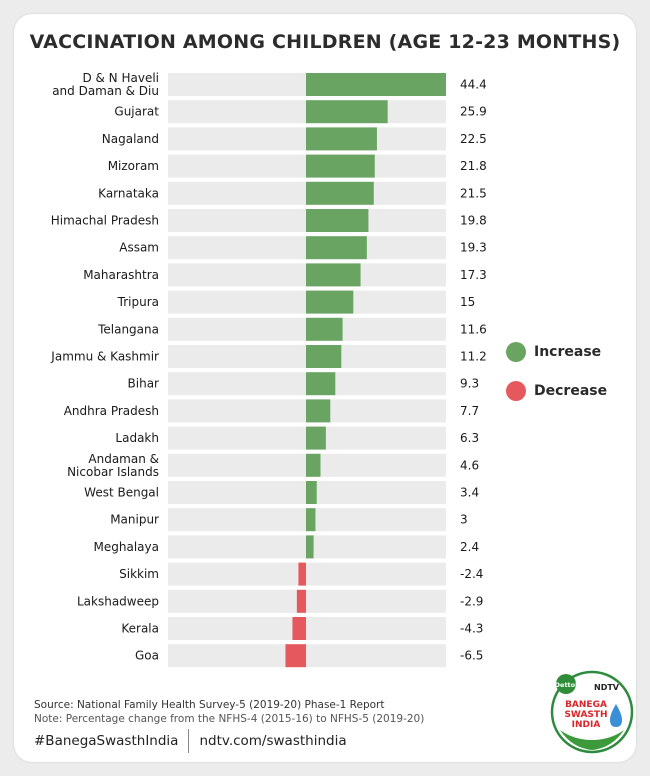  Describe the element at coordinates (138, 302) in the screenshot. I see `category-label: Tripura` at that location.